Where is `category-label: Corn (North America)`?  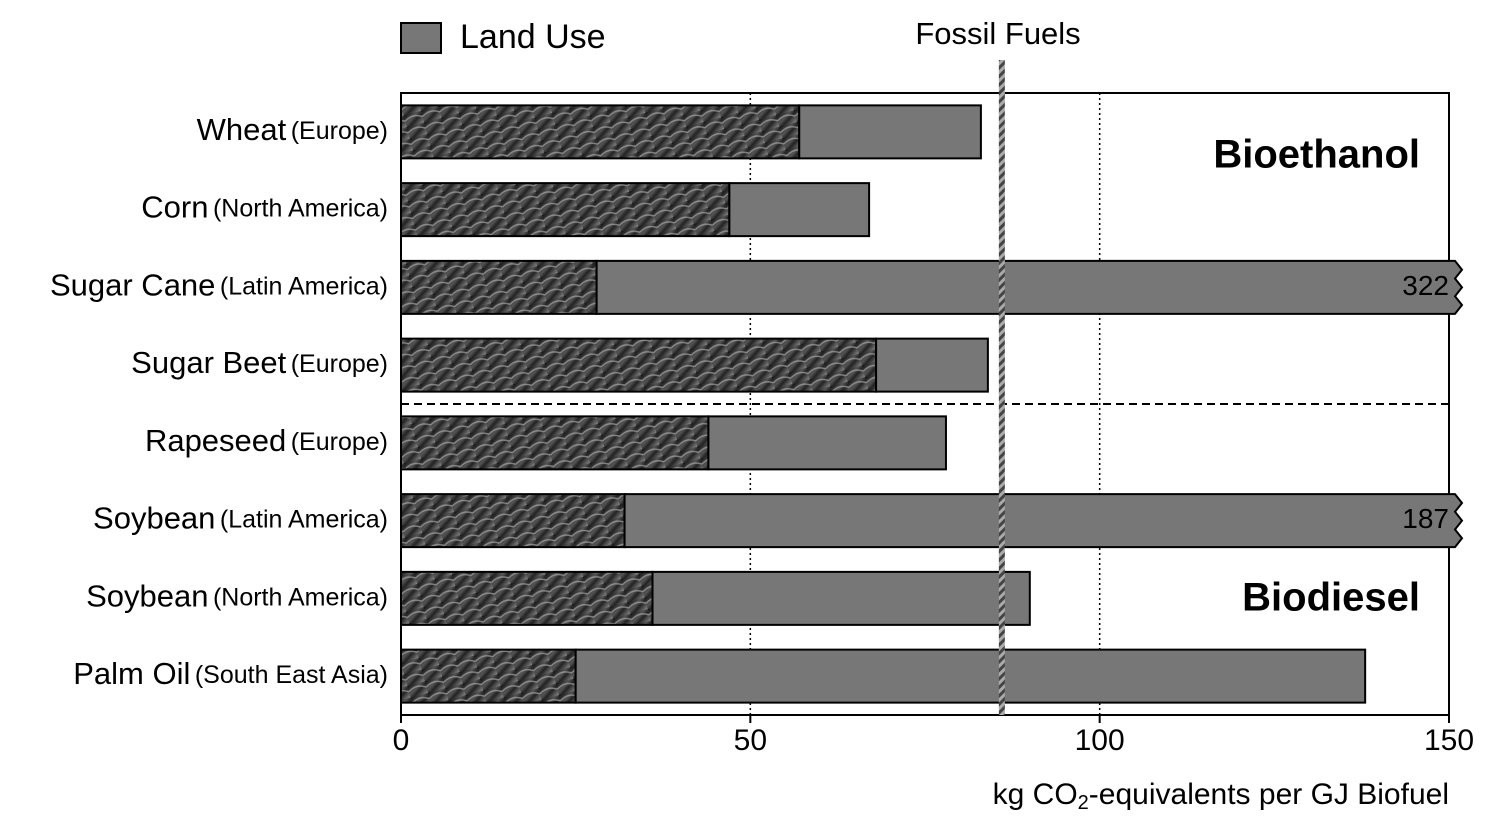 category-label: Corn (North America) is located at coordinates (264, 207).